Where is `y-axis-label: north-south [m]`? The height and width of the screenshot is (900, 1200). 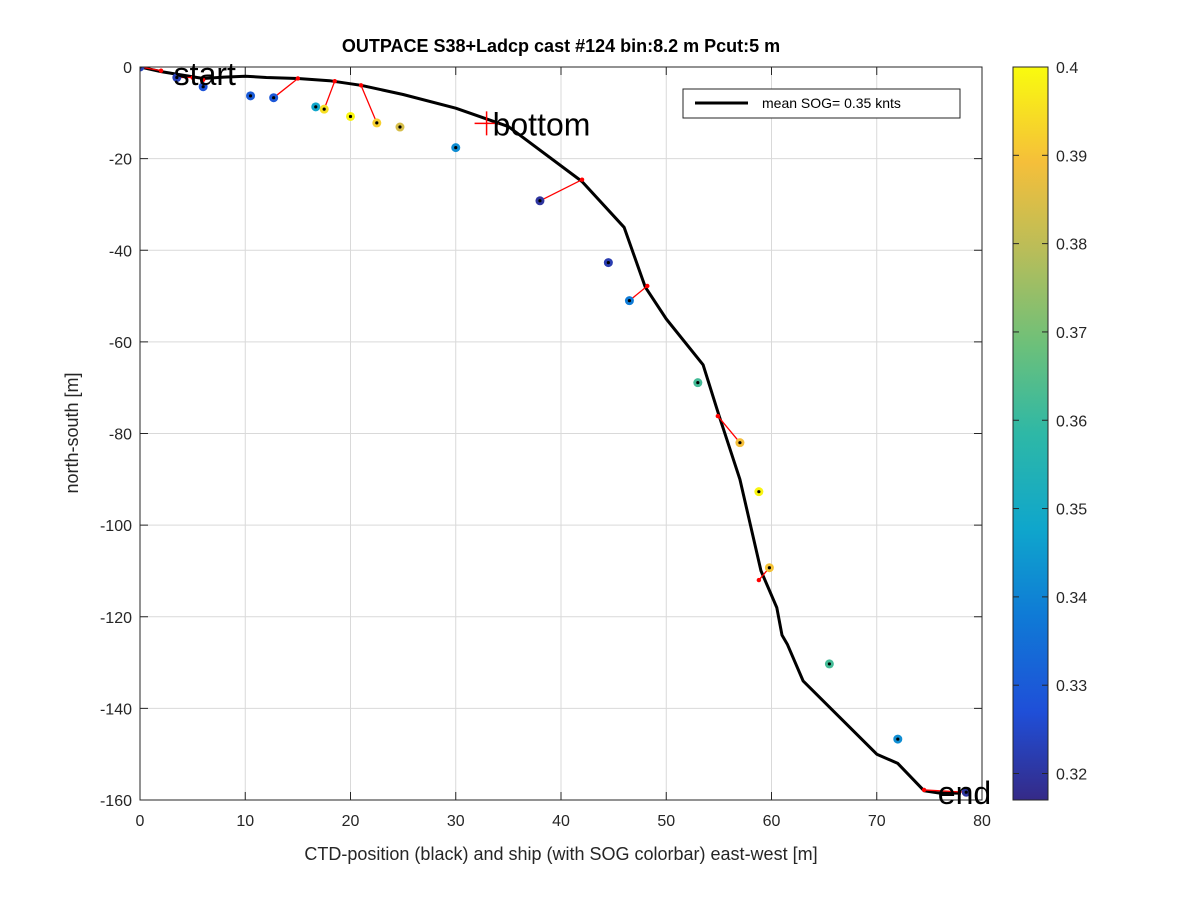 y-axis-label: north-south [m] is located at coordinates (72, 432).